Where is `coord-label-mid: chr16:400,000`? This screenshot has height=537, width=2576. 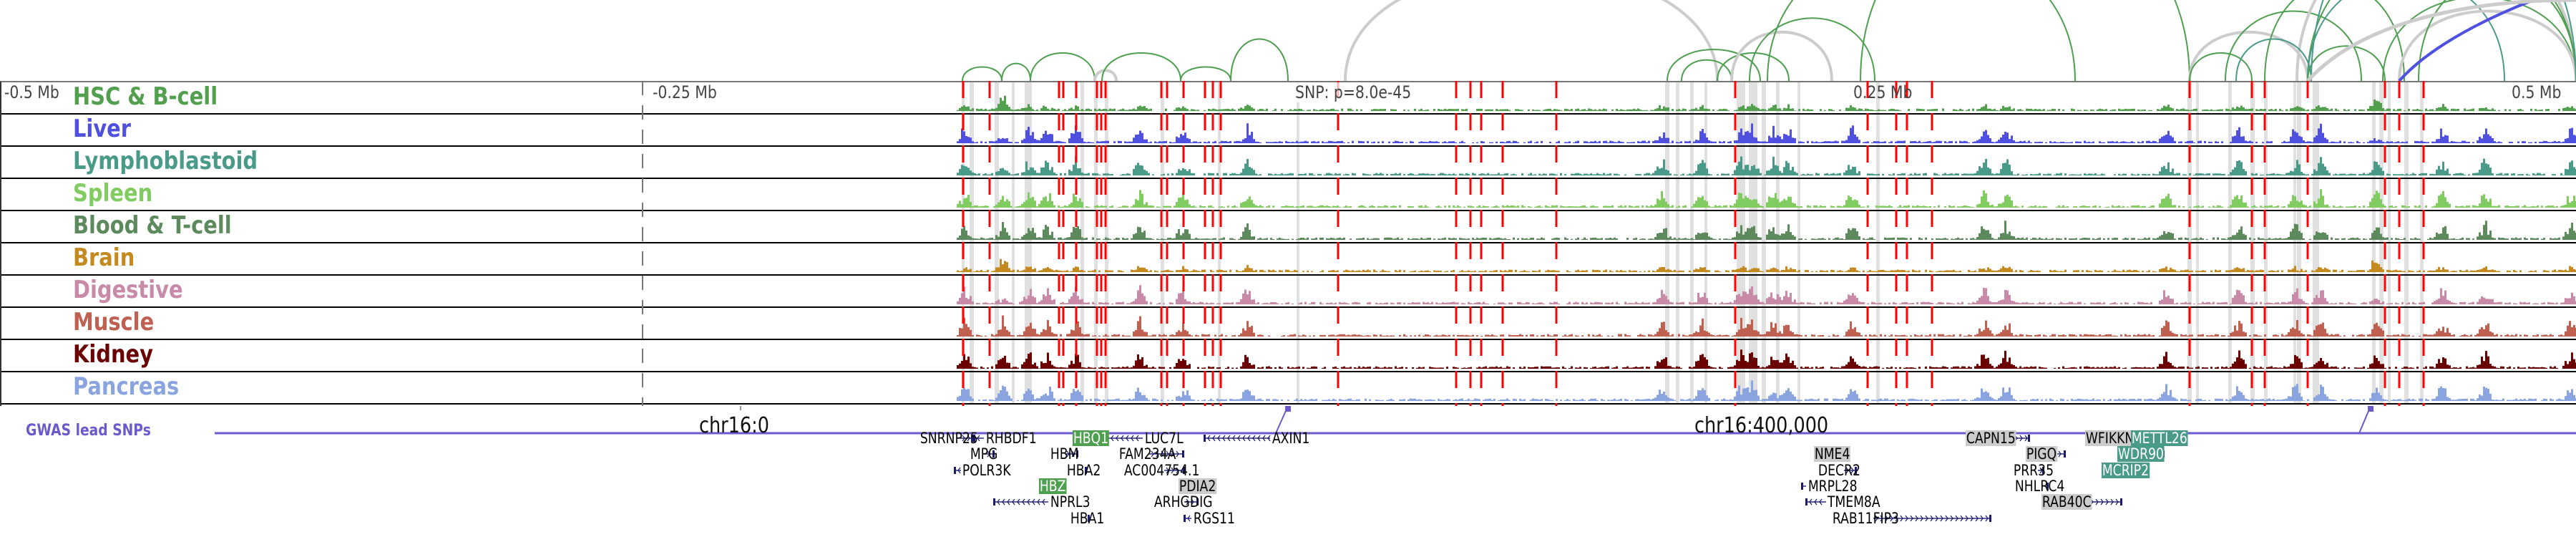
coord-label-mid: chr16:400,000 is located at coordinates (1761, 425).